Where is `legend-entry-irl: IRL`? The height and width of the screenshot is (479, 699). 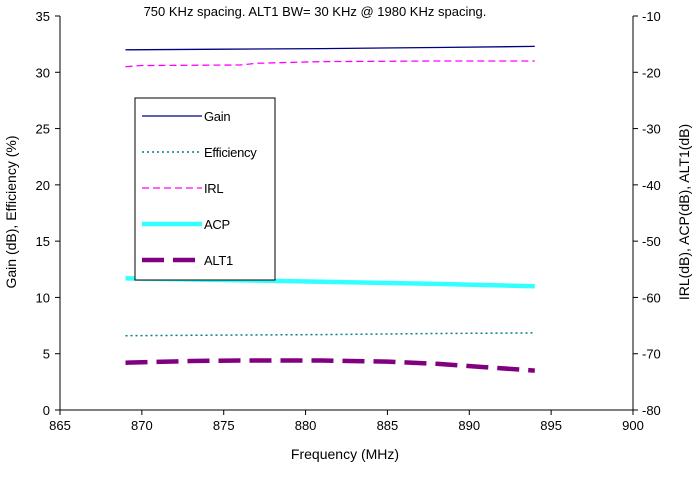 legend-entry-irl: IRL is located at coordinates (213, 188).